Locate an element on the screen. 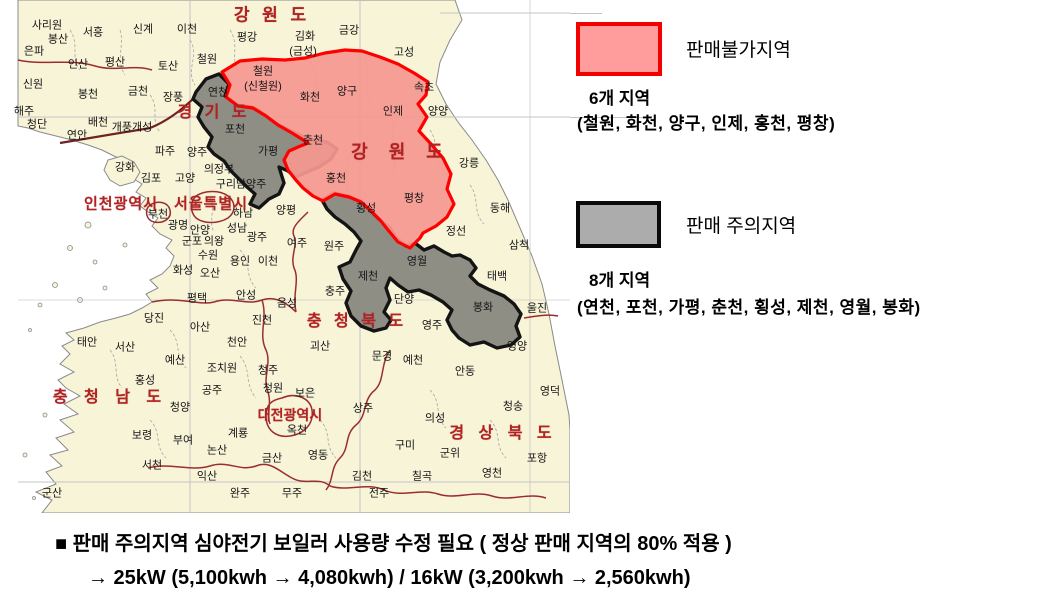 The height and width of the screenshot is (608, 1045). island-ganghwa is located at coordinates (122, 171).